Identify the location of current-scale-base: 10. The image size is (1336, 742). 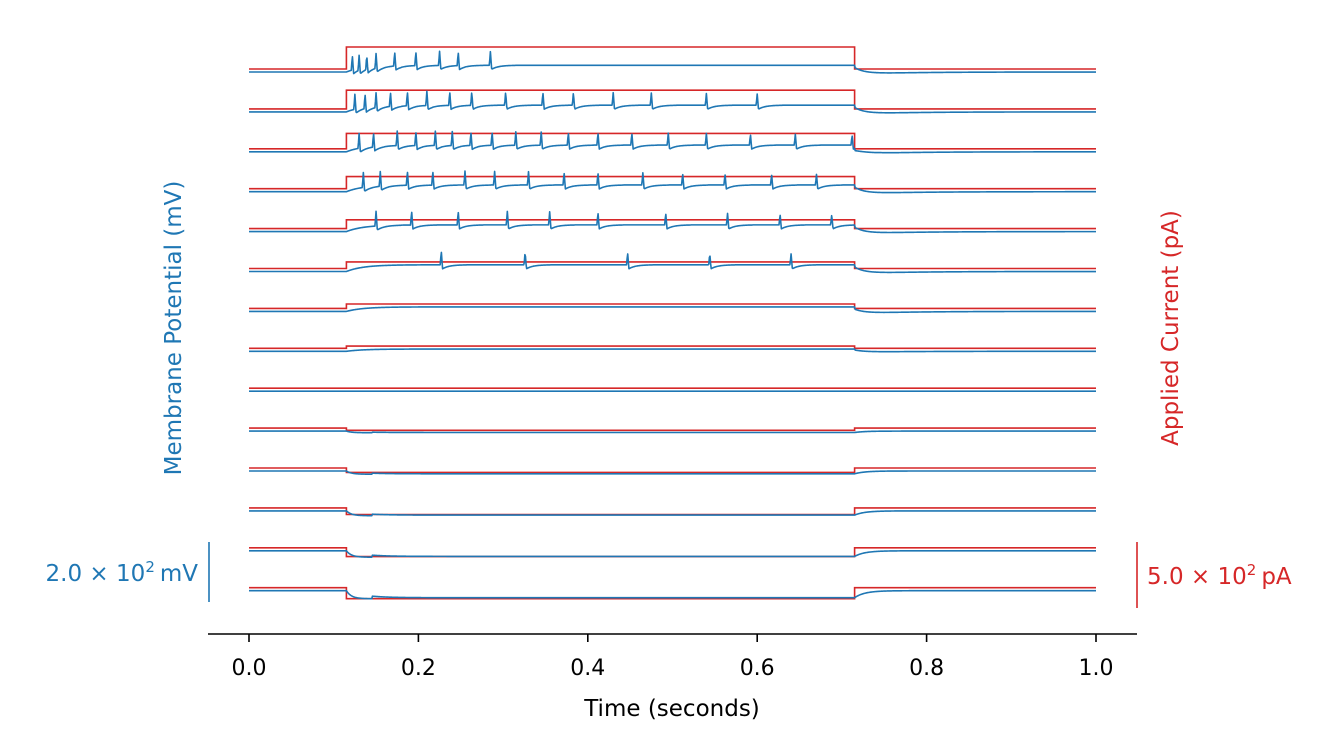
(1231, 577).